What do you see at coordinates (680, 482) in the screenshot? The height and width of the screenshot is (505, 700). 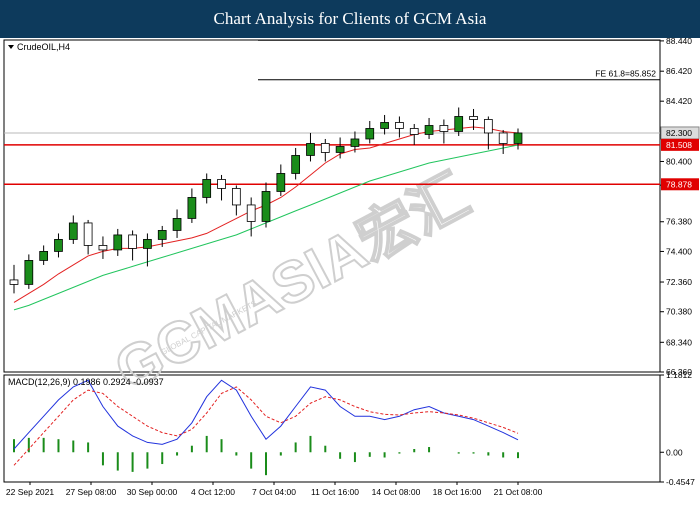 I see `macd-tick-label: -0.4547` at bounding box center [680, 482].